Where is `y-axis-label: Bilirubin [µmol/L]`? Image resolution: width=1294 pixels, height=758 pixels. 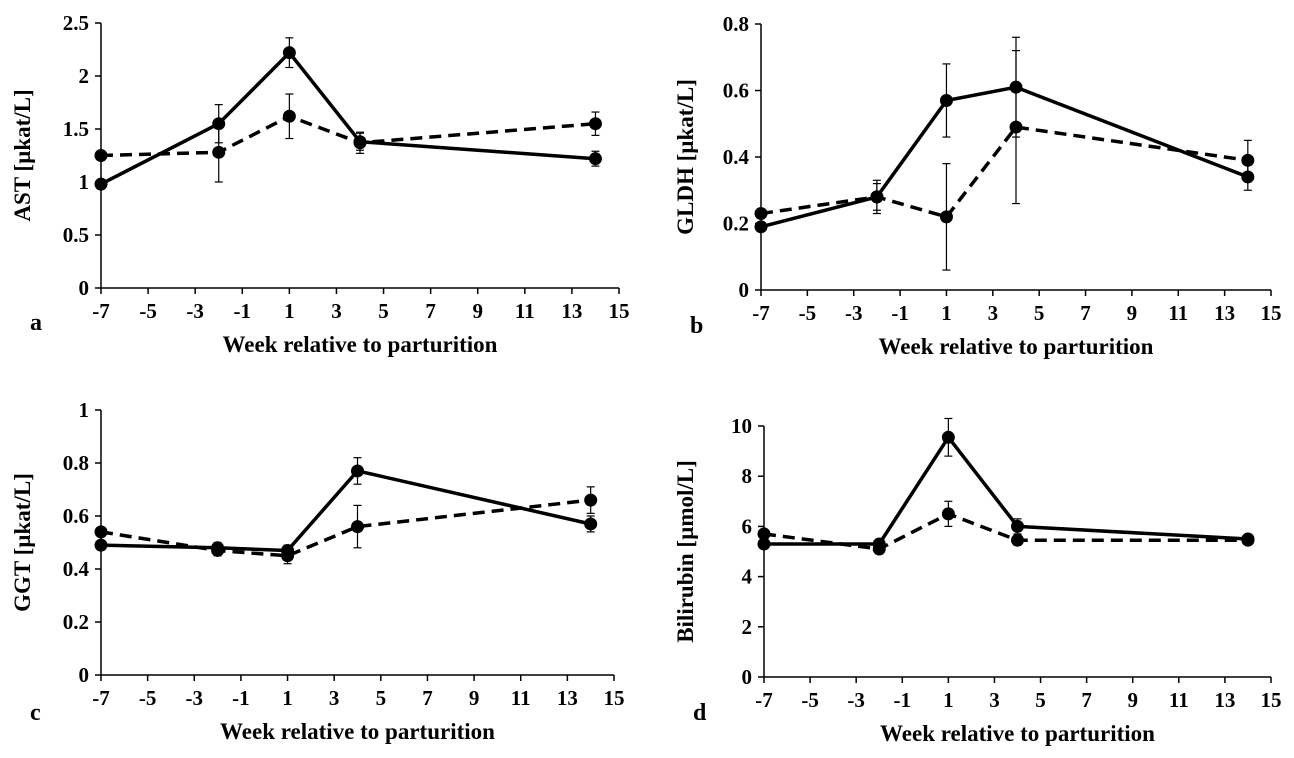 y-axis-label: Bilirubin [µmol/L] is located at coordinates (685, 551).